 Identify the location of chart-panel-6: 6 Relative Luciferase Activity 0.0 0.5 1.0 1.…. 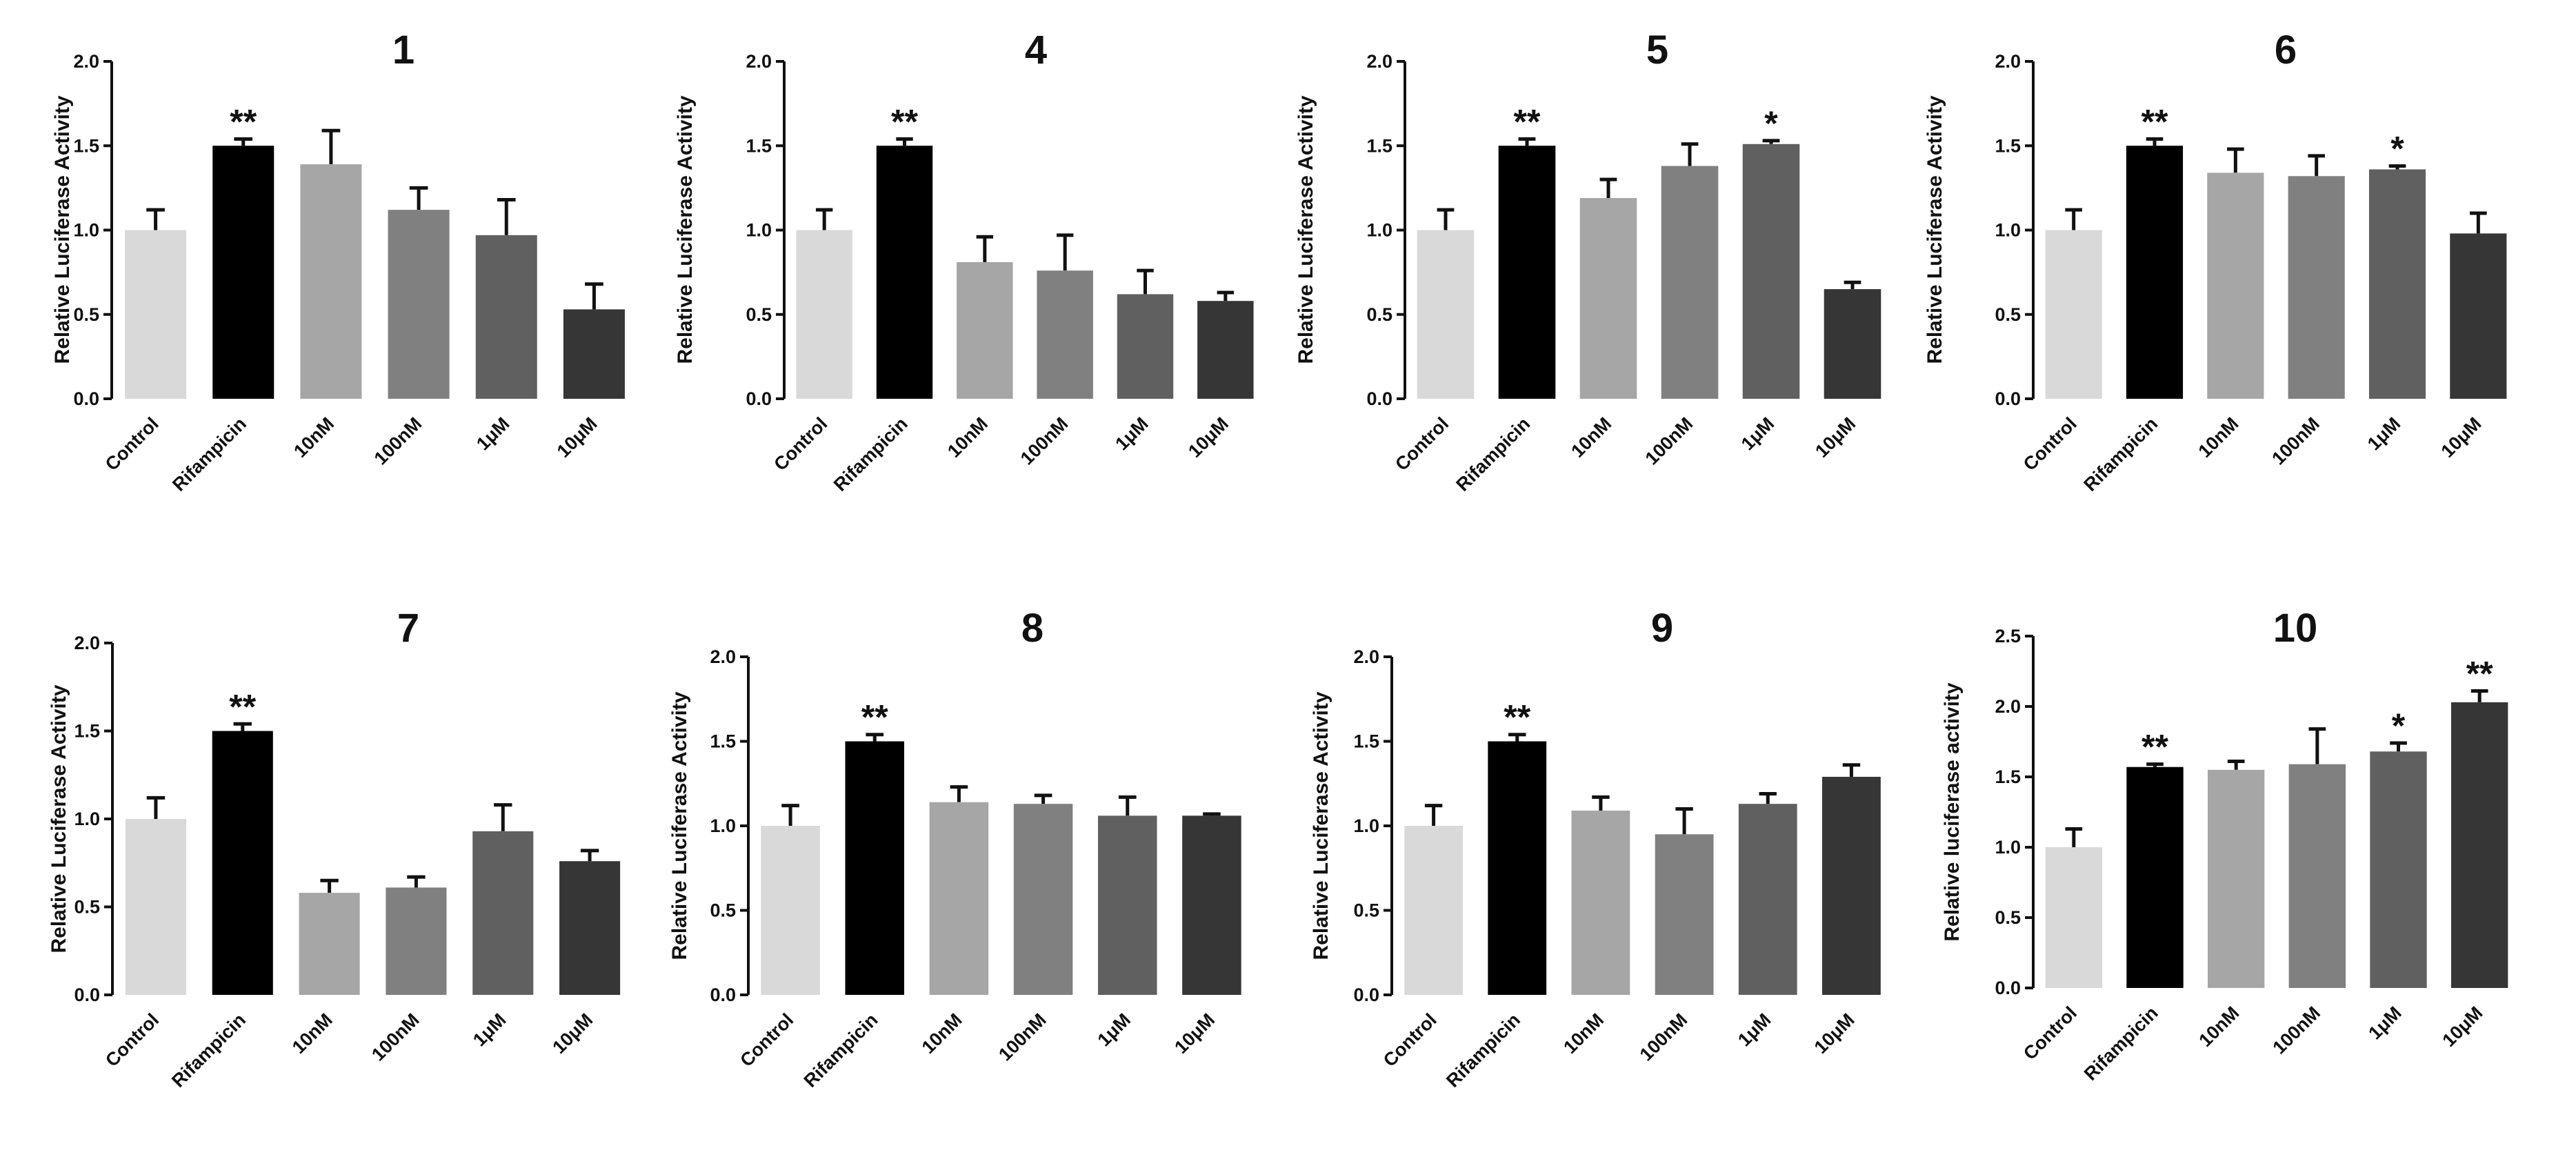
(2215, 261).